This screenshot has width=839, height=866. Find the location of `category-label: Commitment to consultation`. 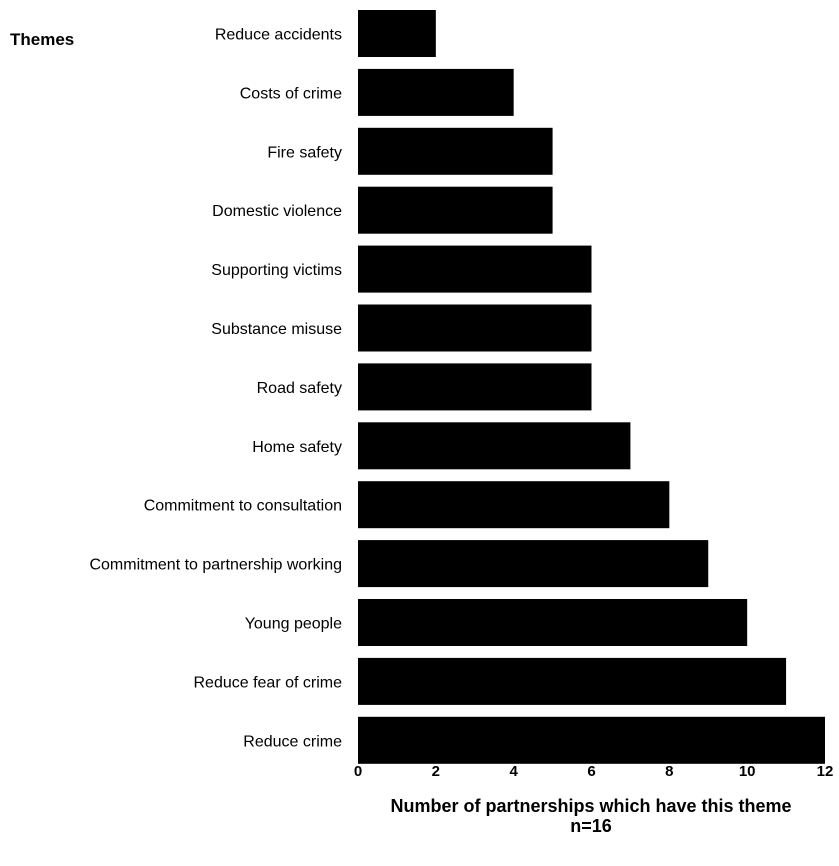

category-label: Commitment to consultation is located at coordinates (243, 506).